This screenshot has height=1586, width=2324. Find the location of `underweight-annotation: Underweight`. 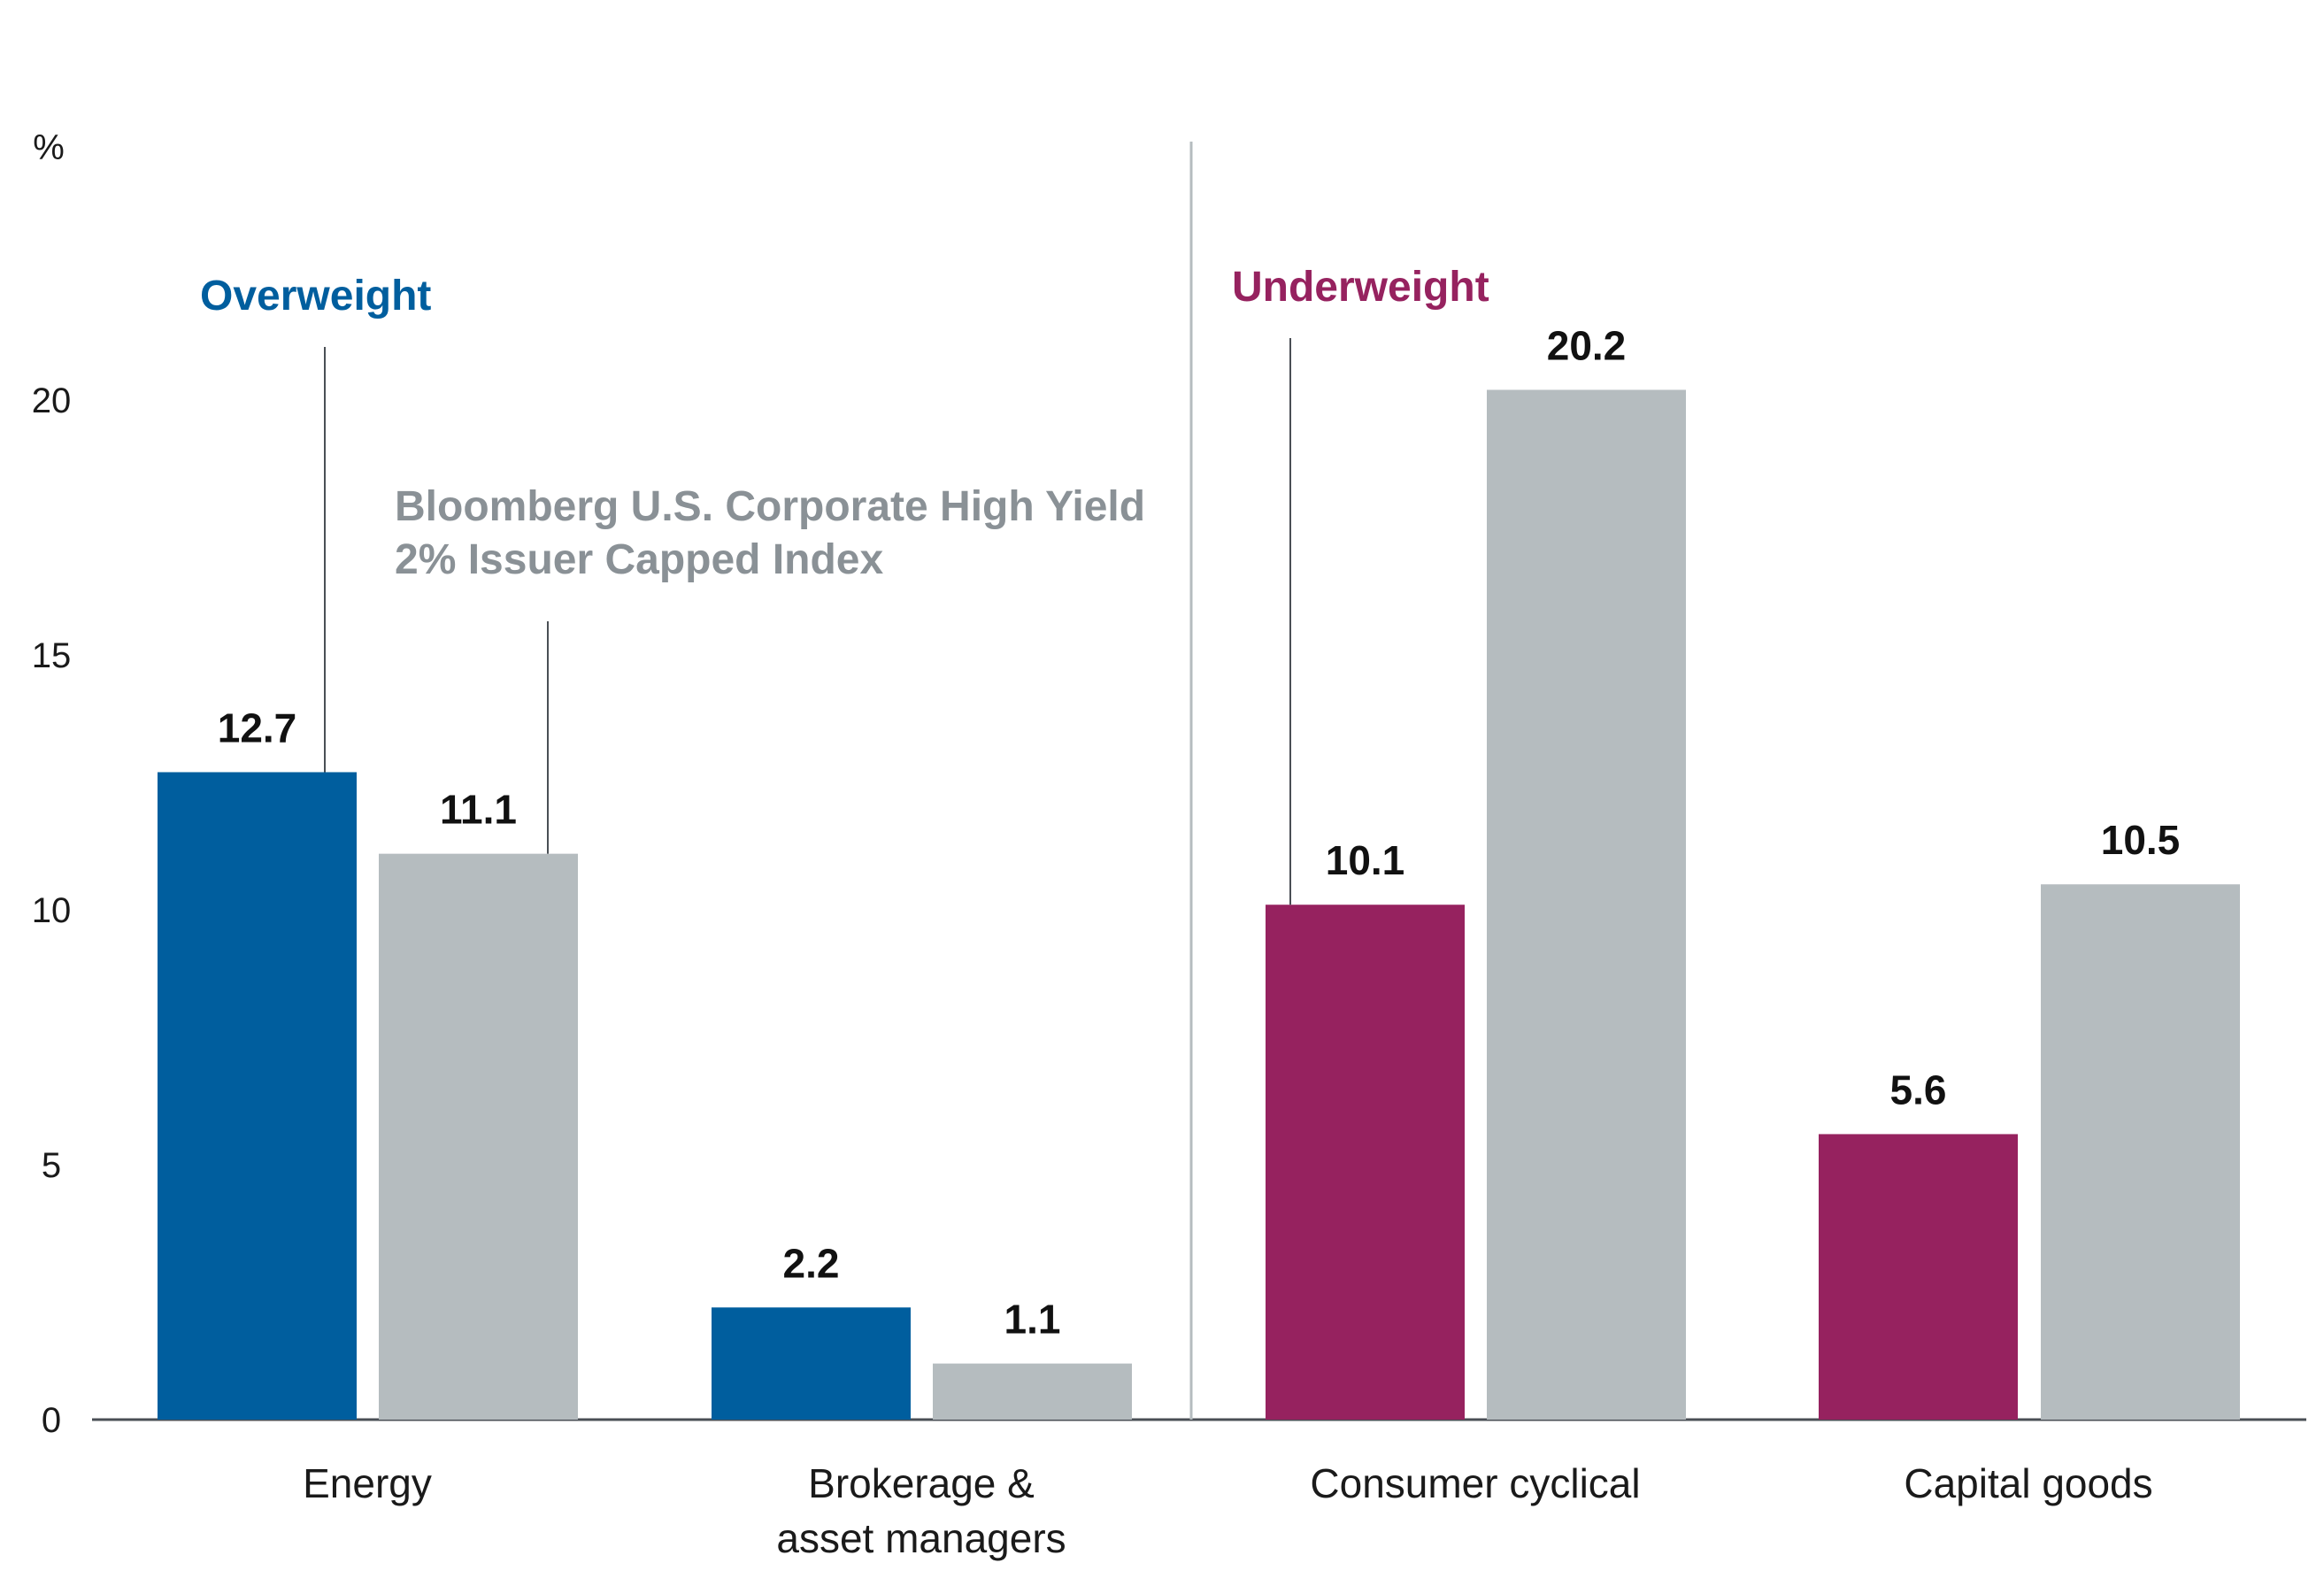

underweight-annotation: Underweight is located at coordinates (1360, 288).